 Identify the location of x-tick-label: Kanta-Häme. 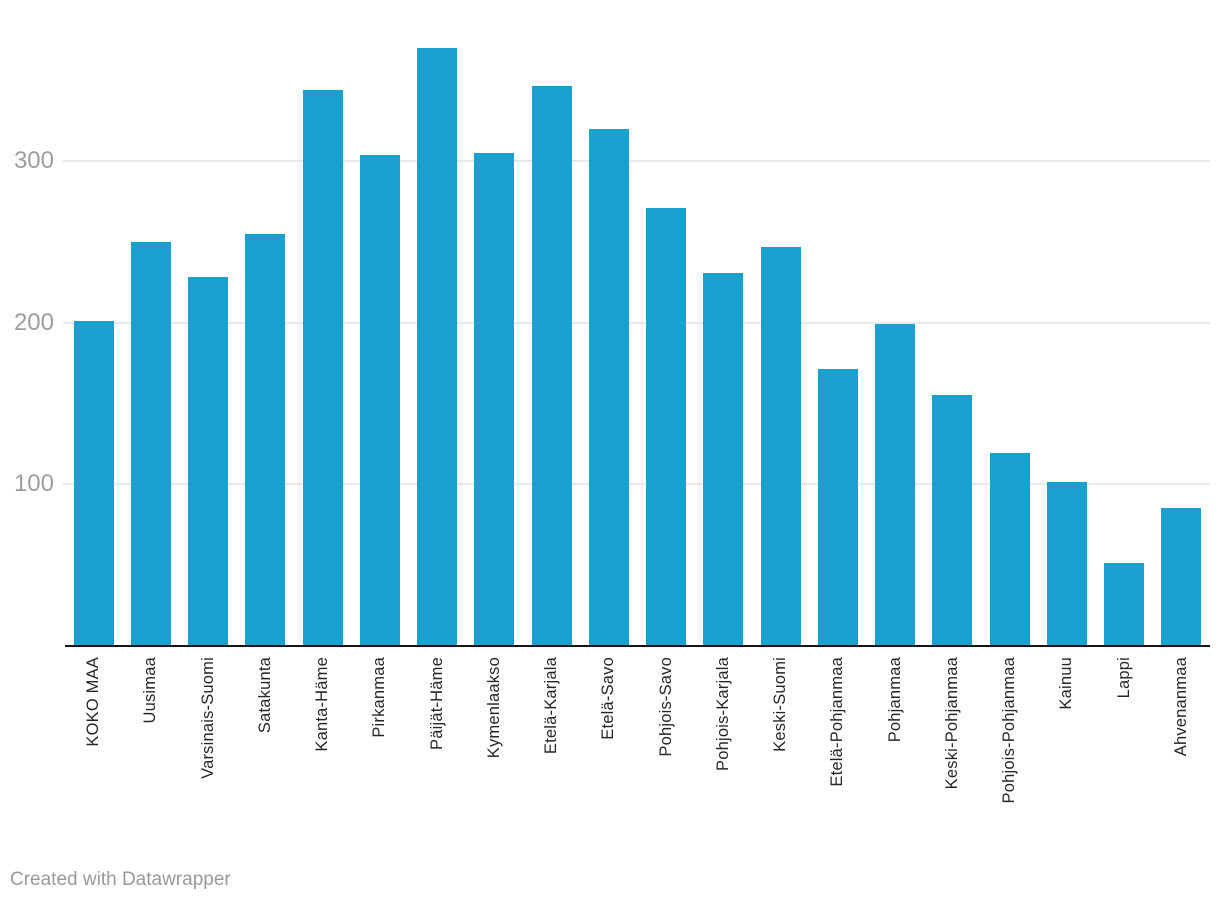
(322, 704).